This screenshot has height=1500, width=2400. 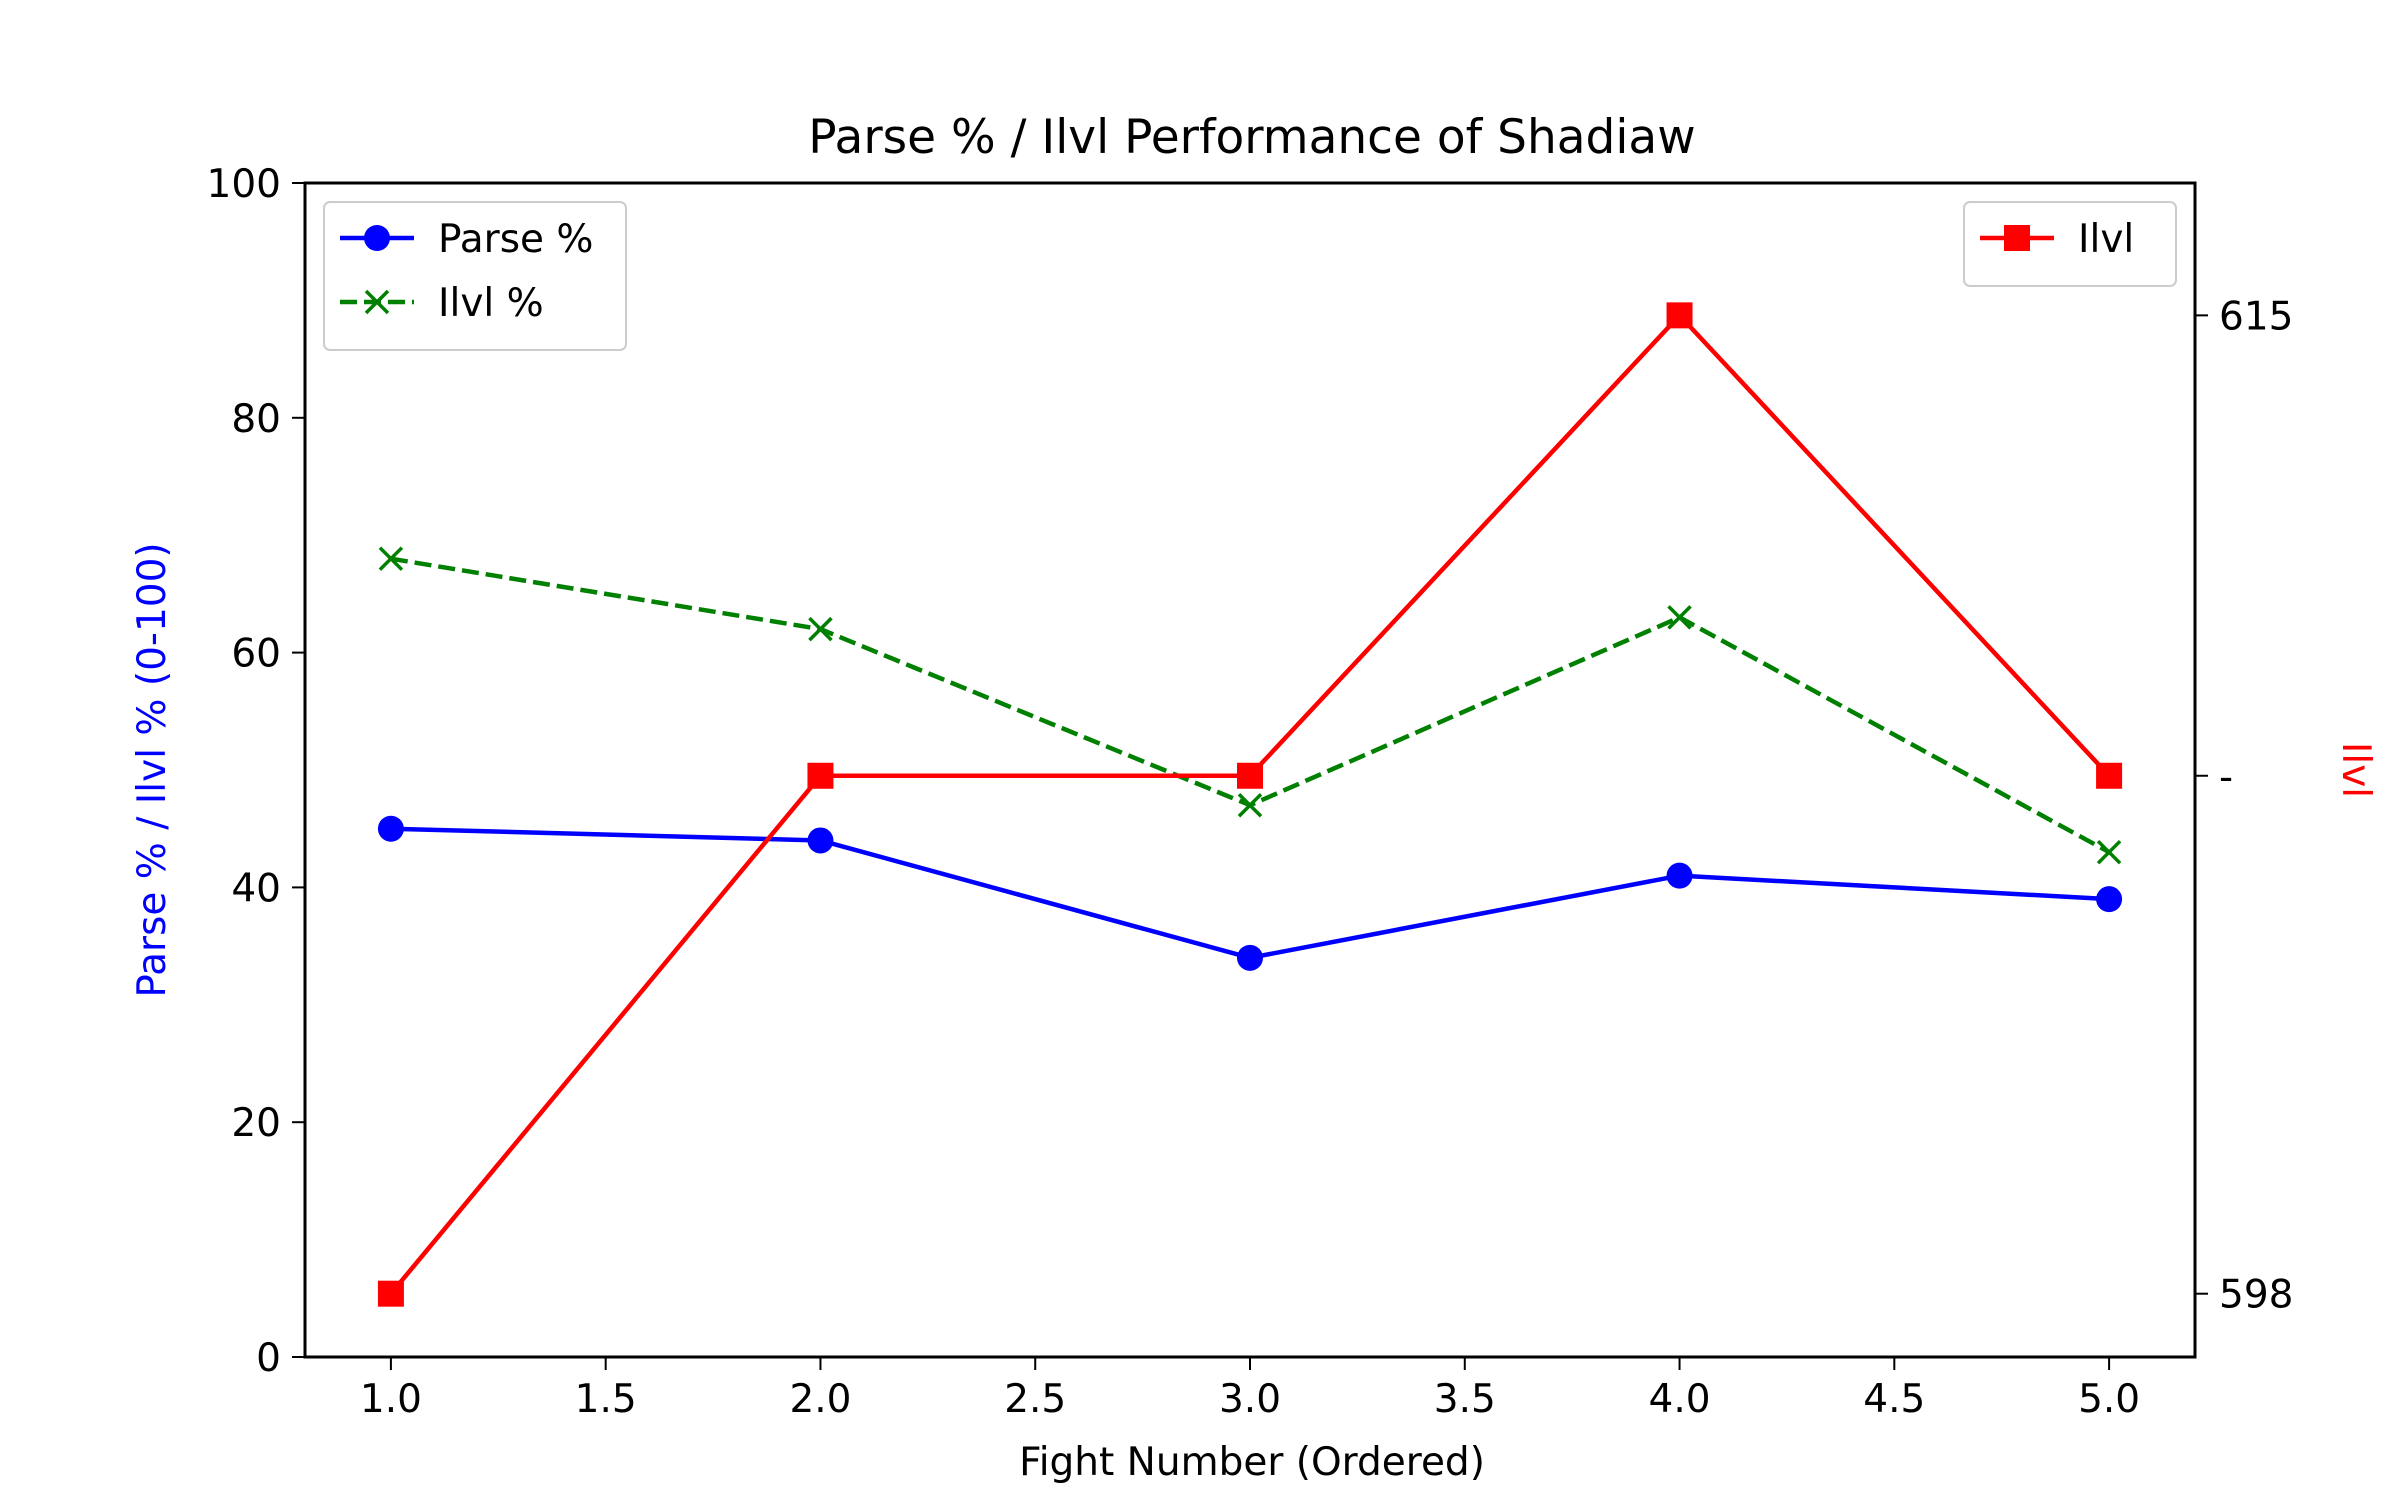 I want to click on x-tick-label: 2.0, so click(x=820, y=1399).